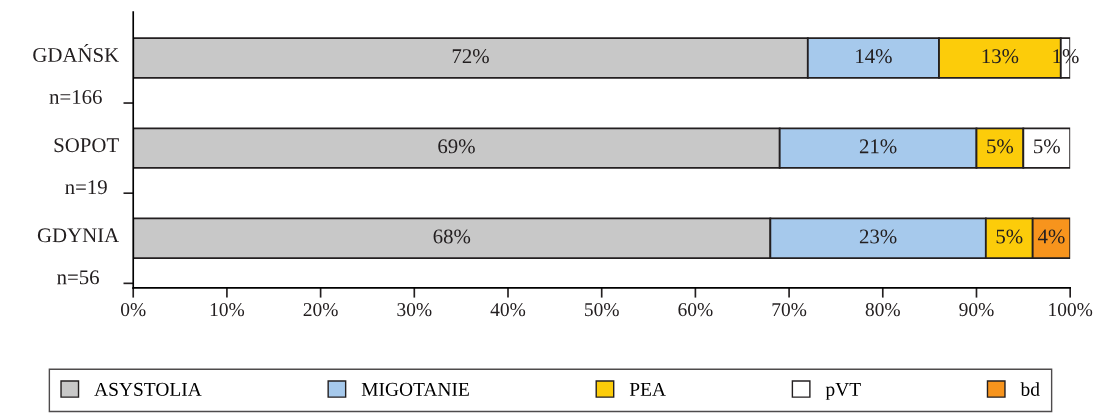 The image size is (1101, 413). What do you see at coordinates (843, 391) in the screenshot?
I see `legend-label: pVT` at bounding box center [843, 391].